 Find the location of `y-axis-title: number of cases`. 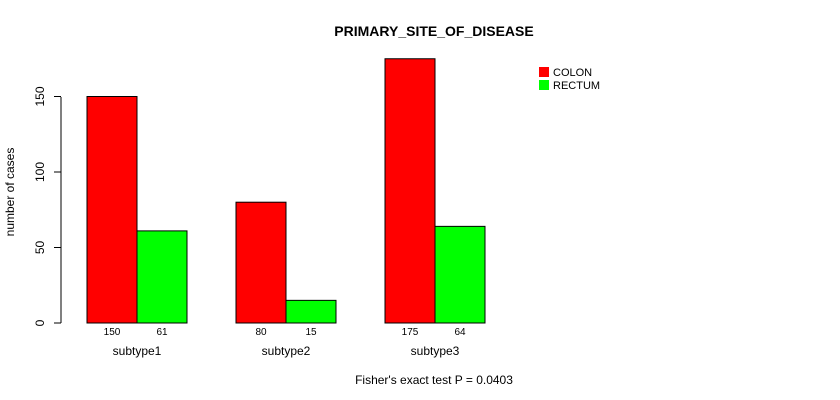

y-axis-title: number of cases is located at coordinates (10, 192).